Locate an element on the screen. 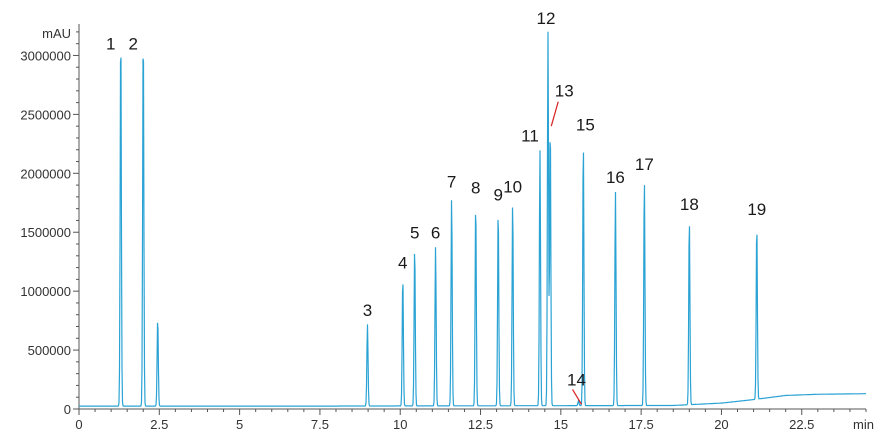 The height and width of the screenshot is (435, 883). x-tick-label: 7.5 is located at coordinates (320, 424).